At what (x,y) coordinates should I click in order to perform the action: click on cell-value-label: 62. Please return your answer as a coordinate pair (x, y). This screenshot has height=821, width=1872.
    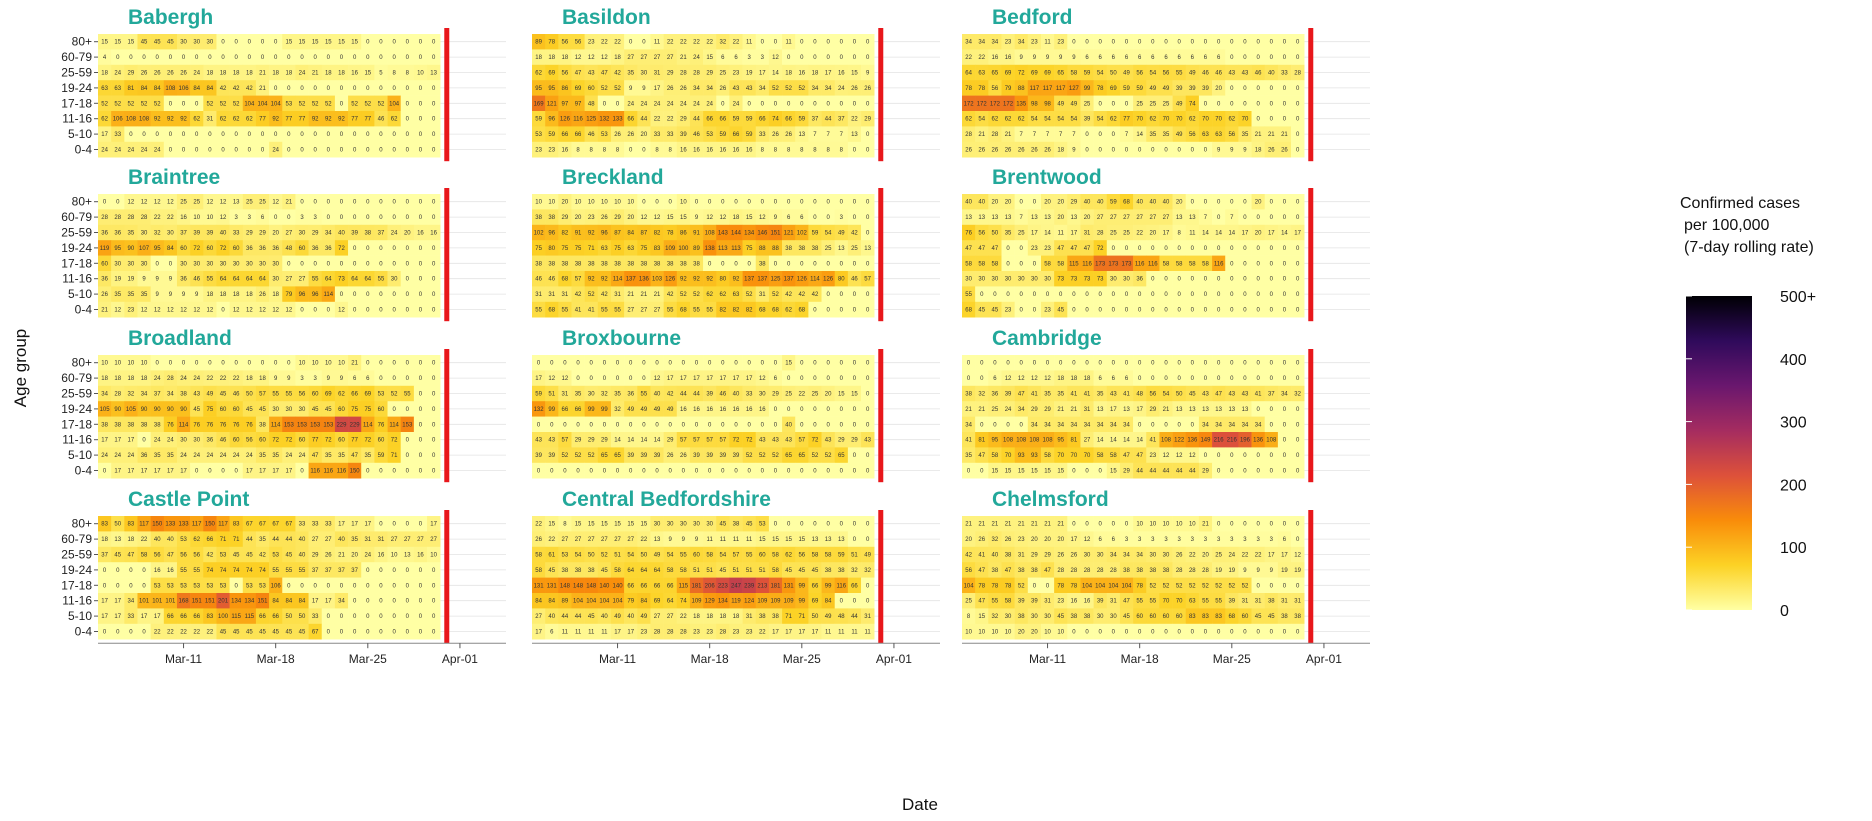
    Looking at the image, I should click on (249, 120).